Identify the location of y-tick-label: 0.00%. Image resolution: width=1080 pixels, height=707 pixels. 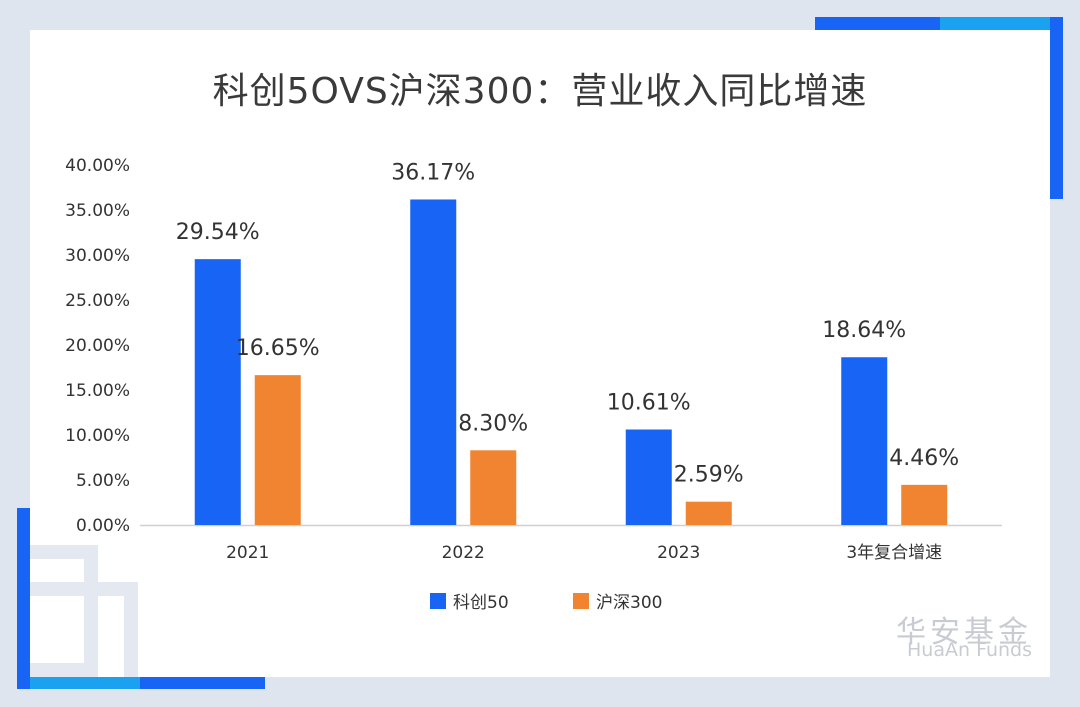
(103, 526).